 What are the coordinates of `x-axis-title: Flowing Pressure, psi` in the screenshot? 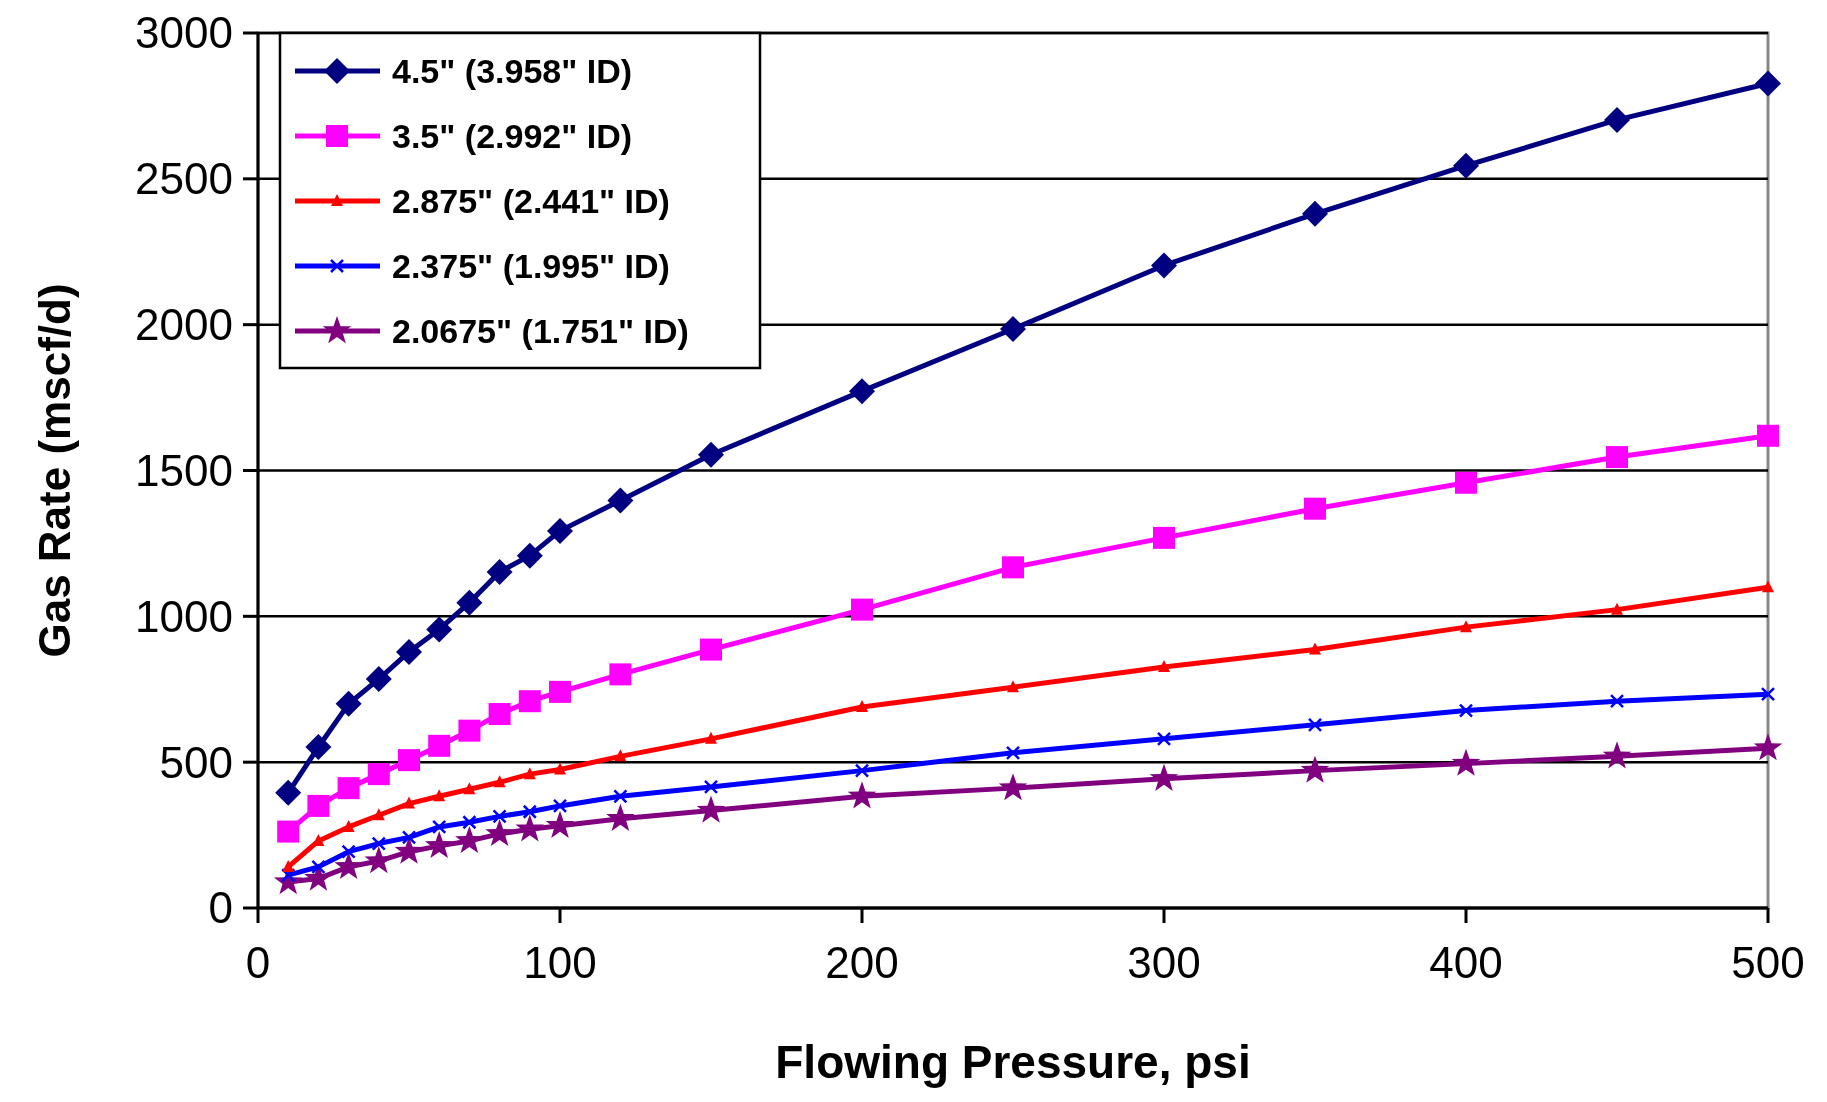 It's located at (1013, 1062).